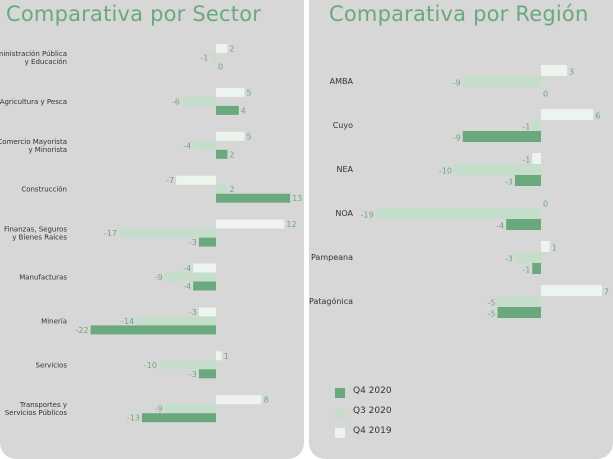  I want to click on bar-finanzas-seguros-y-bienes-raices-q4-2020, so click(207, 242).